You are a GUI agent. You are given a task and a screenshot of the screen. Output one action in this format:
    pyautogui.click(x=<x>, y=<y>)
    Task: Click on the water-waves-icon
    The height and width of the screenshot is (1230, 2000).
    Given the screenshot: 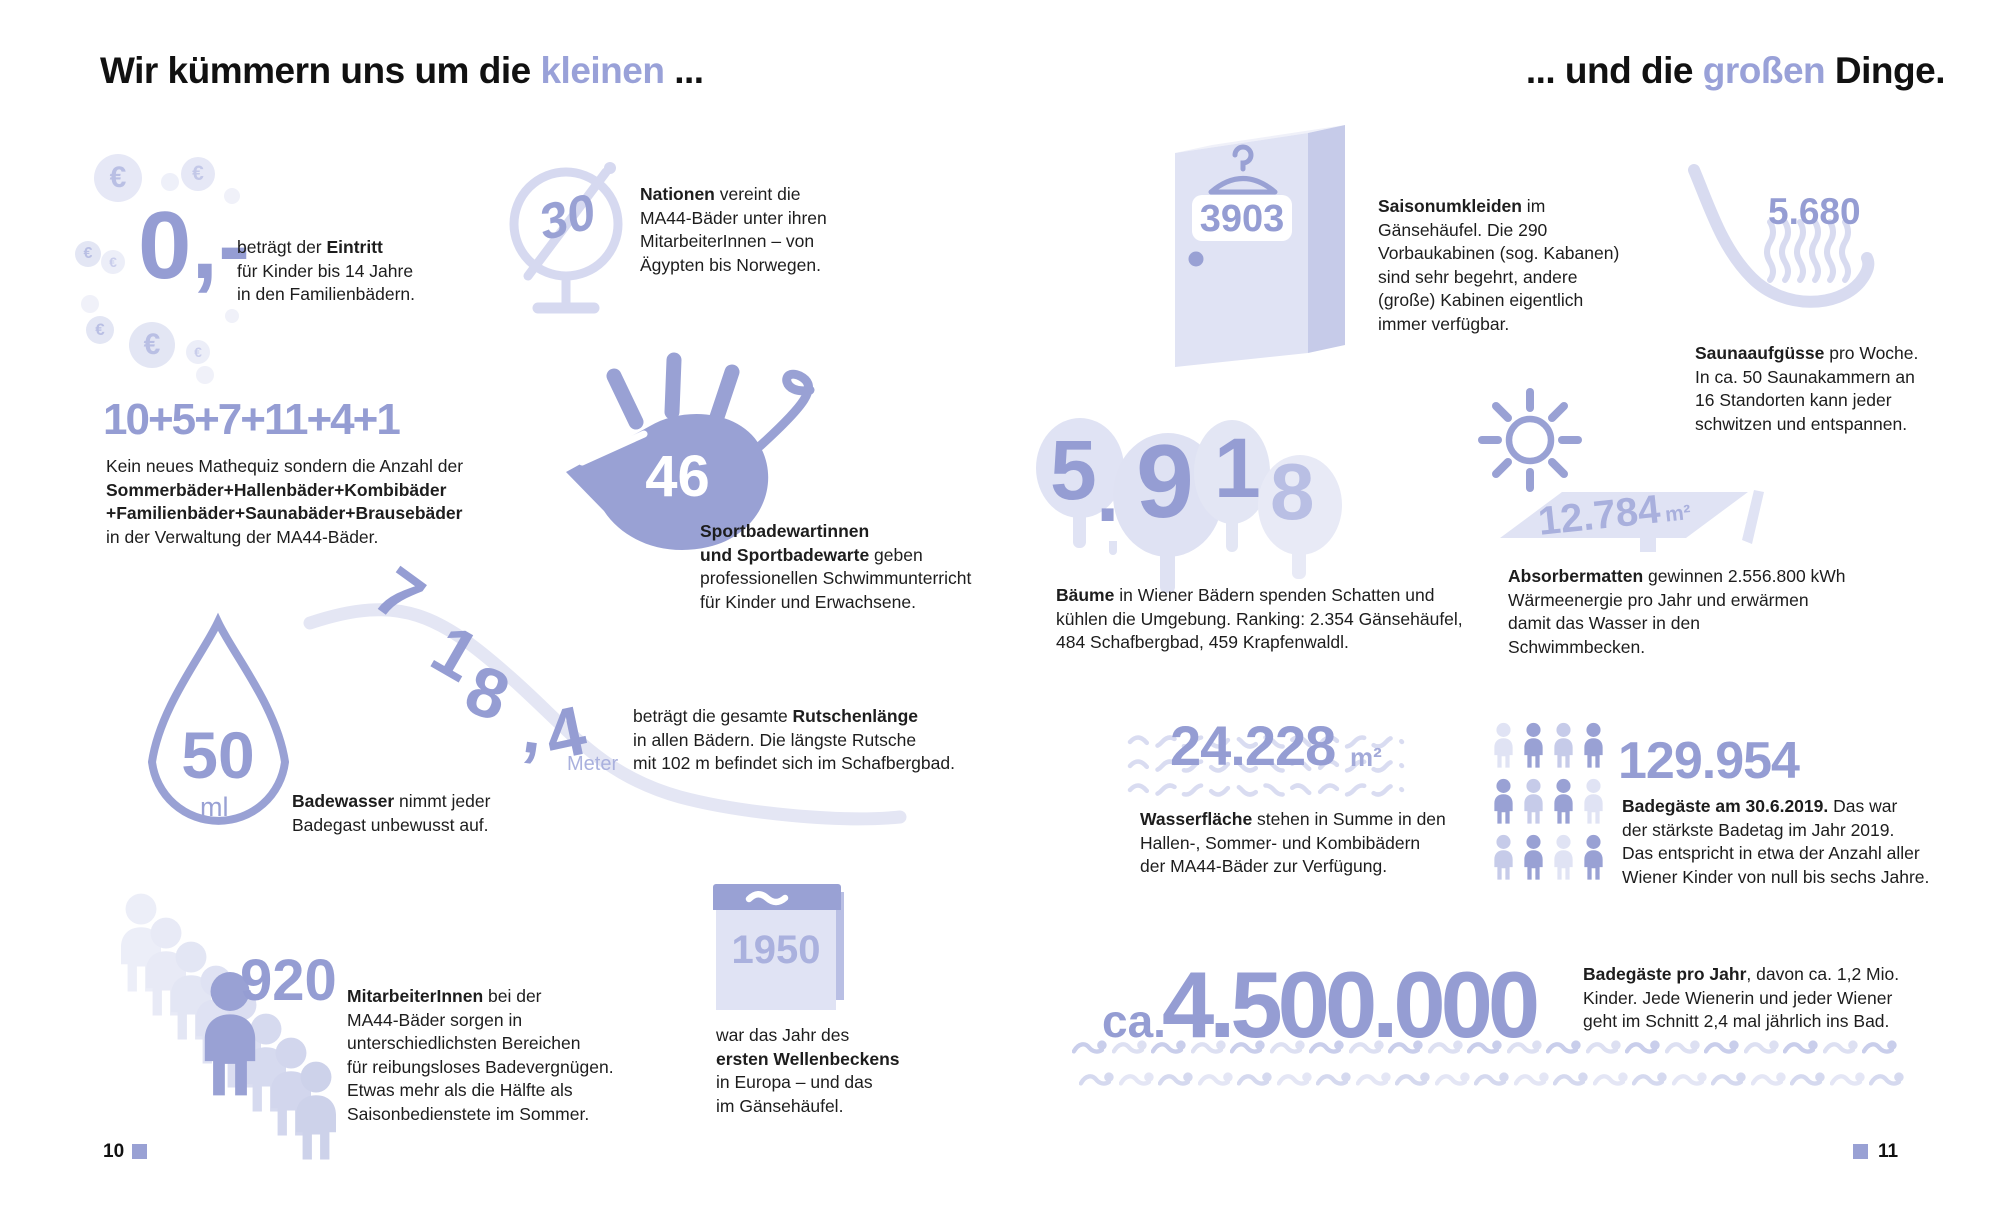 What is the action you would take?
    pyautogui.click(x=1266, y=766)
    